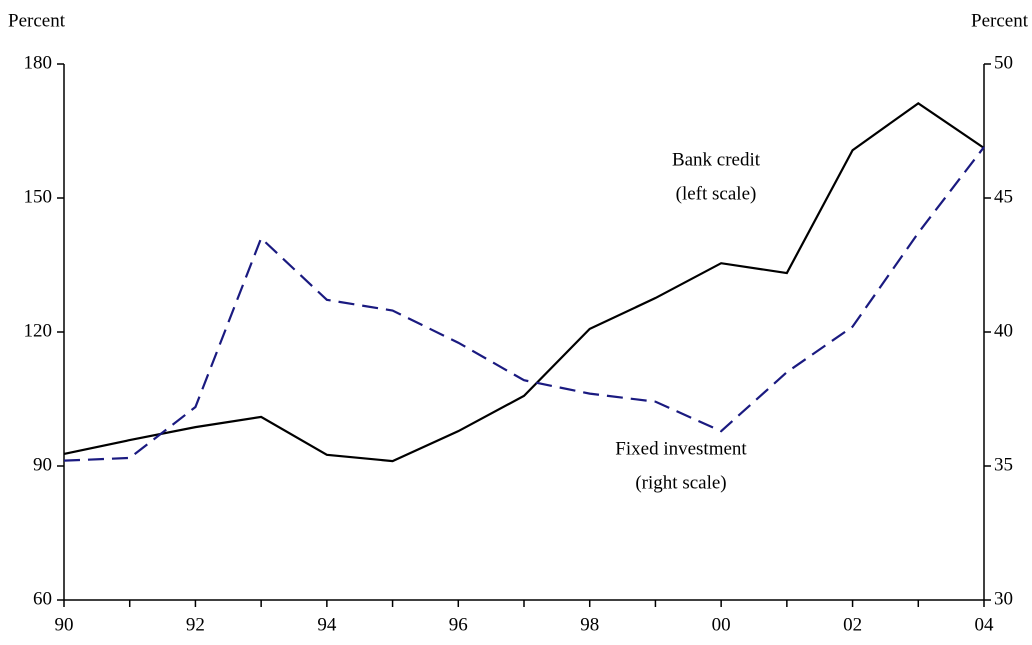 The height and width of the screenshot is (645, 1032). What do you see at coordinates (327, 624) in the screenshot?
I see `x-tick-label: 94` at bounding box center [327, 624].